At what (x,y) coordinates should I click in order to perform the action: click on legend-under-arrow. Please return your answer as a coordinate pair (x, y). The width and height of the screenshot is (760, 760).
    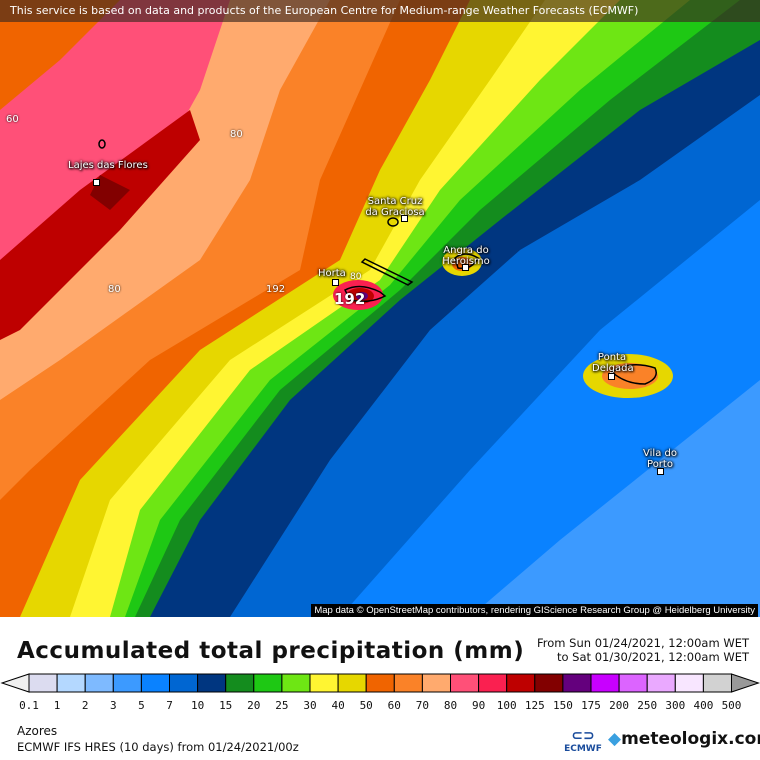
    Looking at the image, I should click on (15, 683).